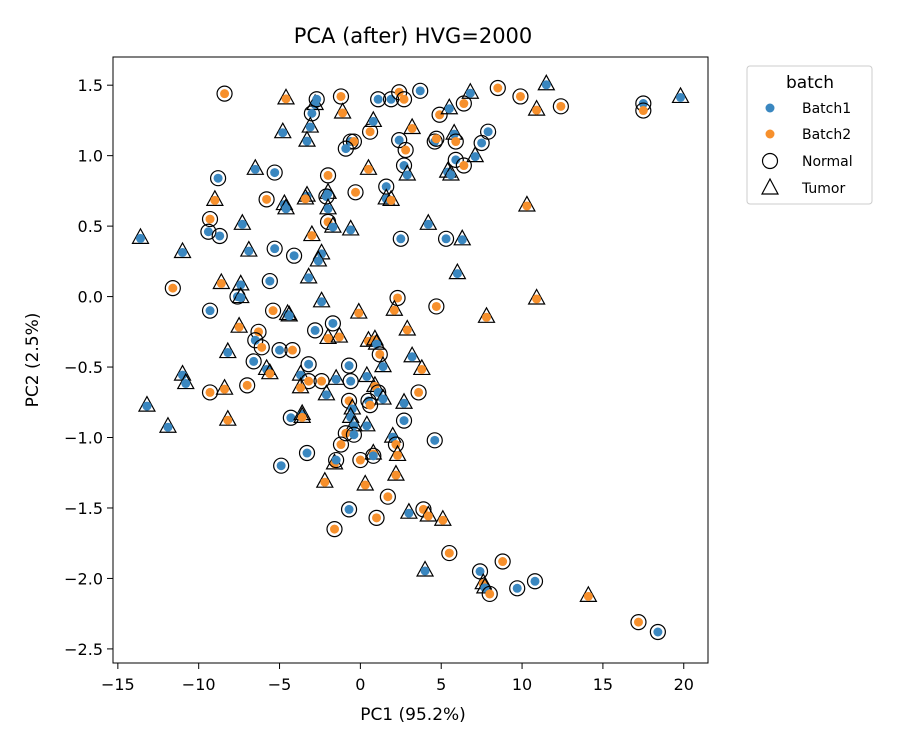 Image resolution: width=900 pixels, height=750 pixels. I want to click on legend-box, so click(809, 135).